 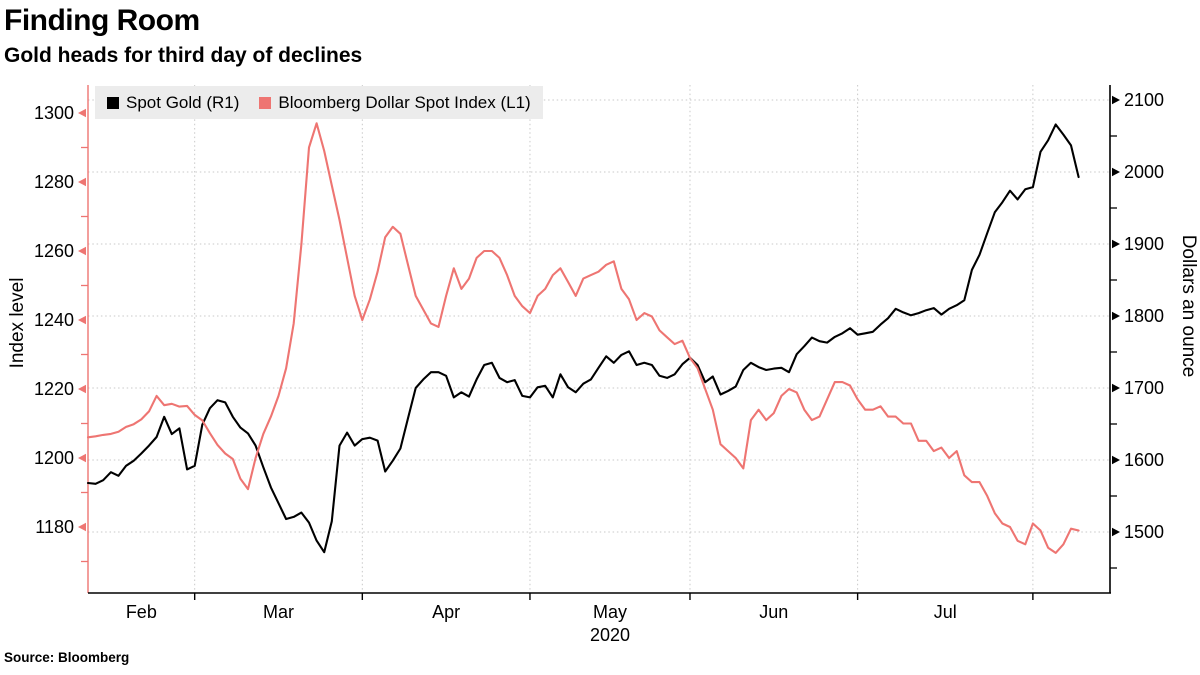 I want to click on svg-text: Jun, so click(x=773, y=612).